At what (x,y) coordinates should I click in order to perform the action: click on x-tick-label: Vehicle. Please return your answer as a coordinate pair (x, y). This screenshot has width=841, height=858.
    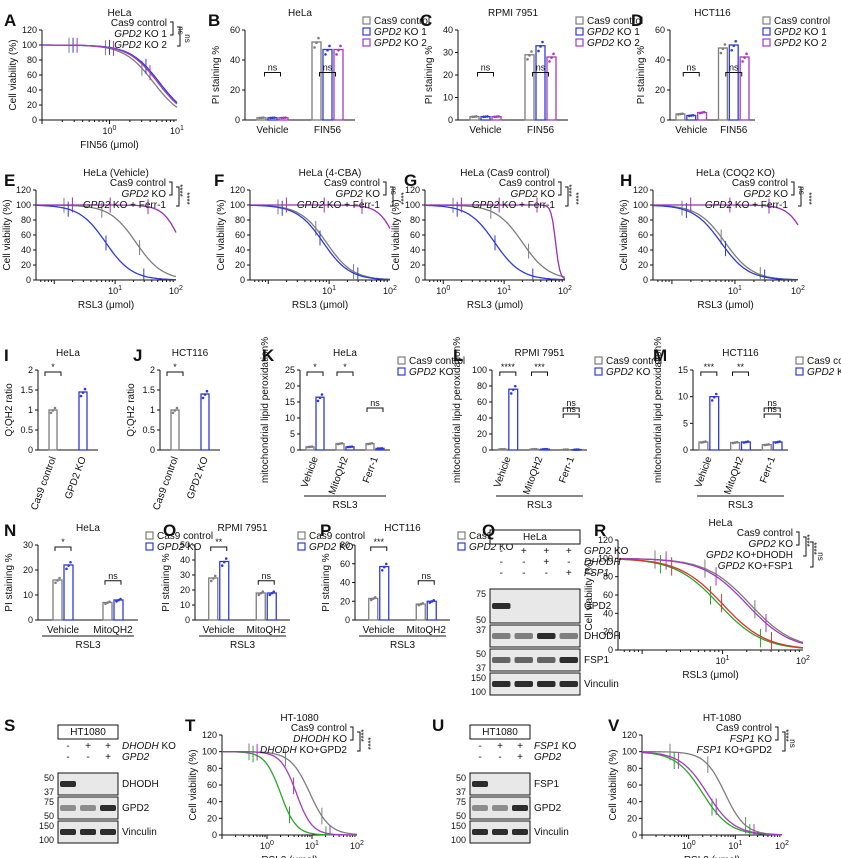
    Looking at the image, I should click on (503, 472).